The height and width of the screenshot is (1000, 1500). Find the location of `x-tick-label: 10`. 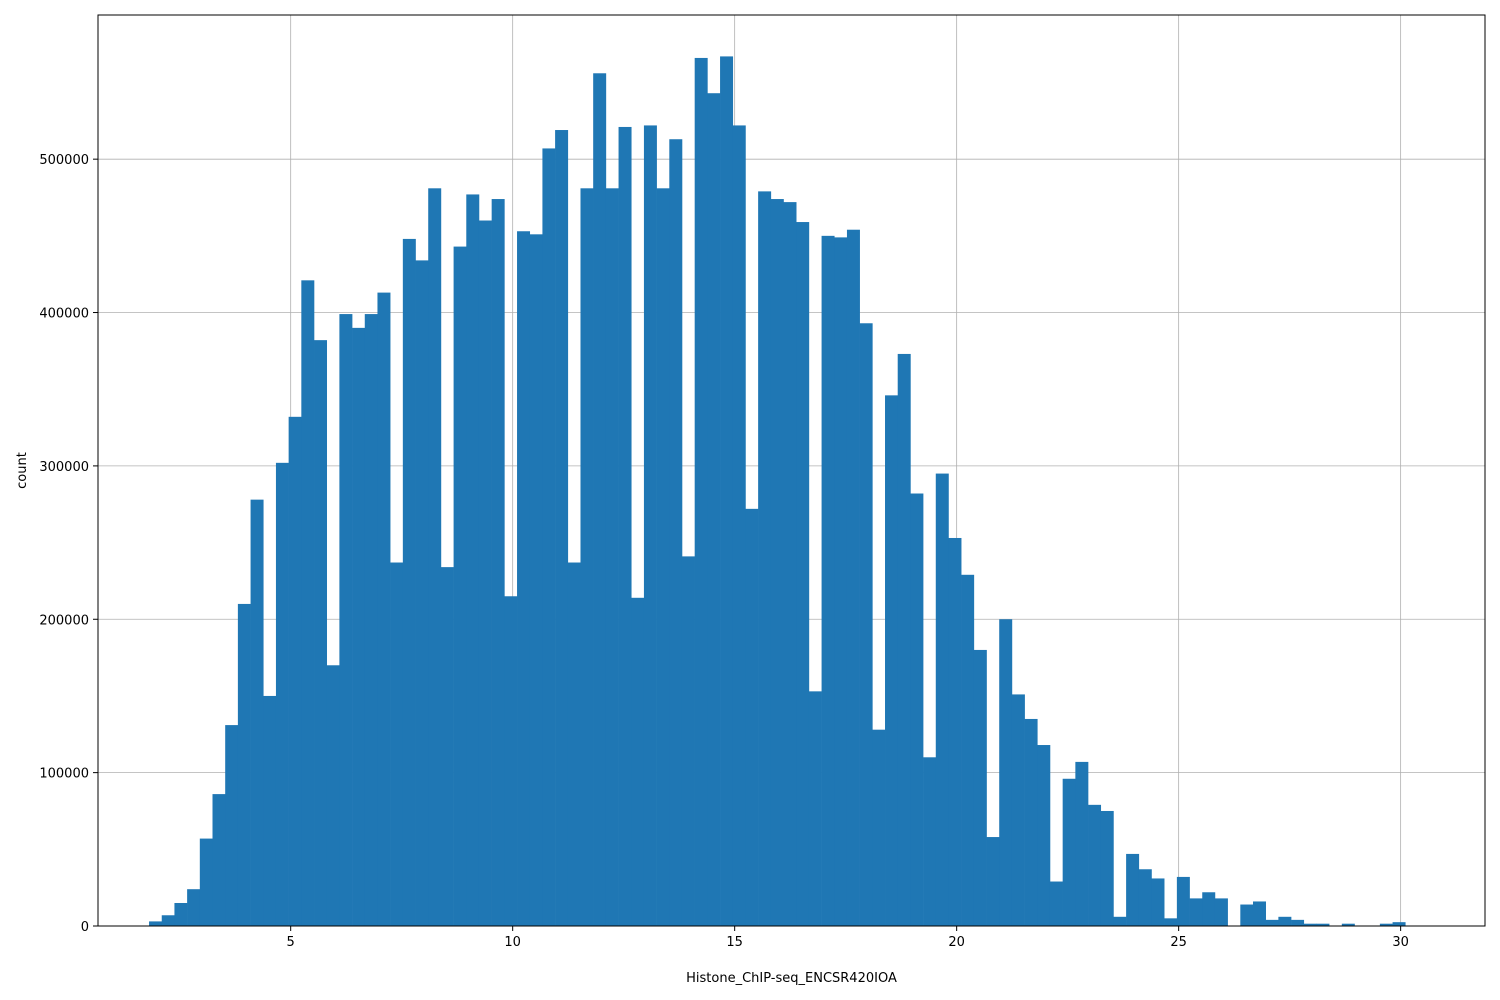

x-tick-label: 10 is located at coordinates (512, 942).